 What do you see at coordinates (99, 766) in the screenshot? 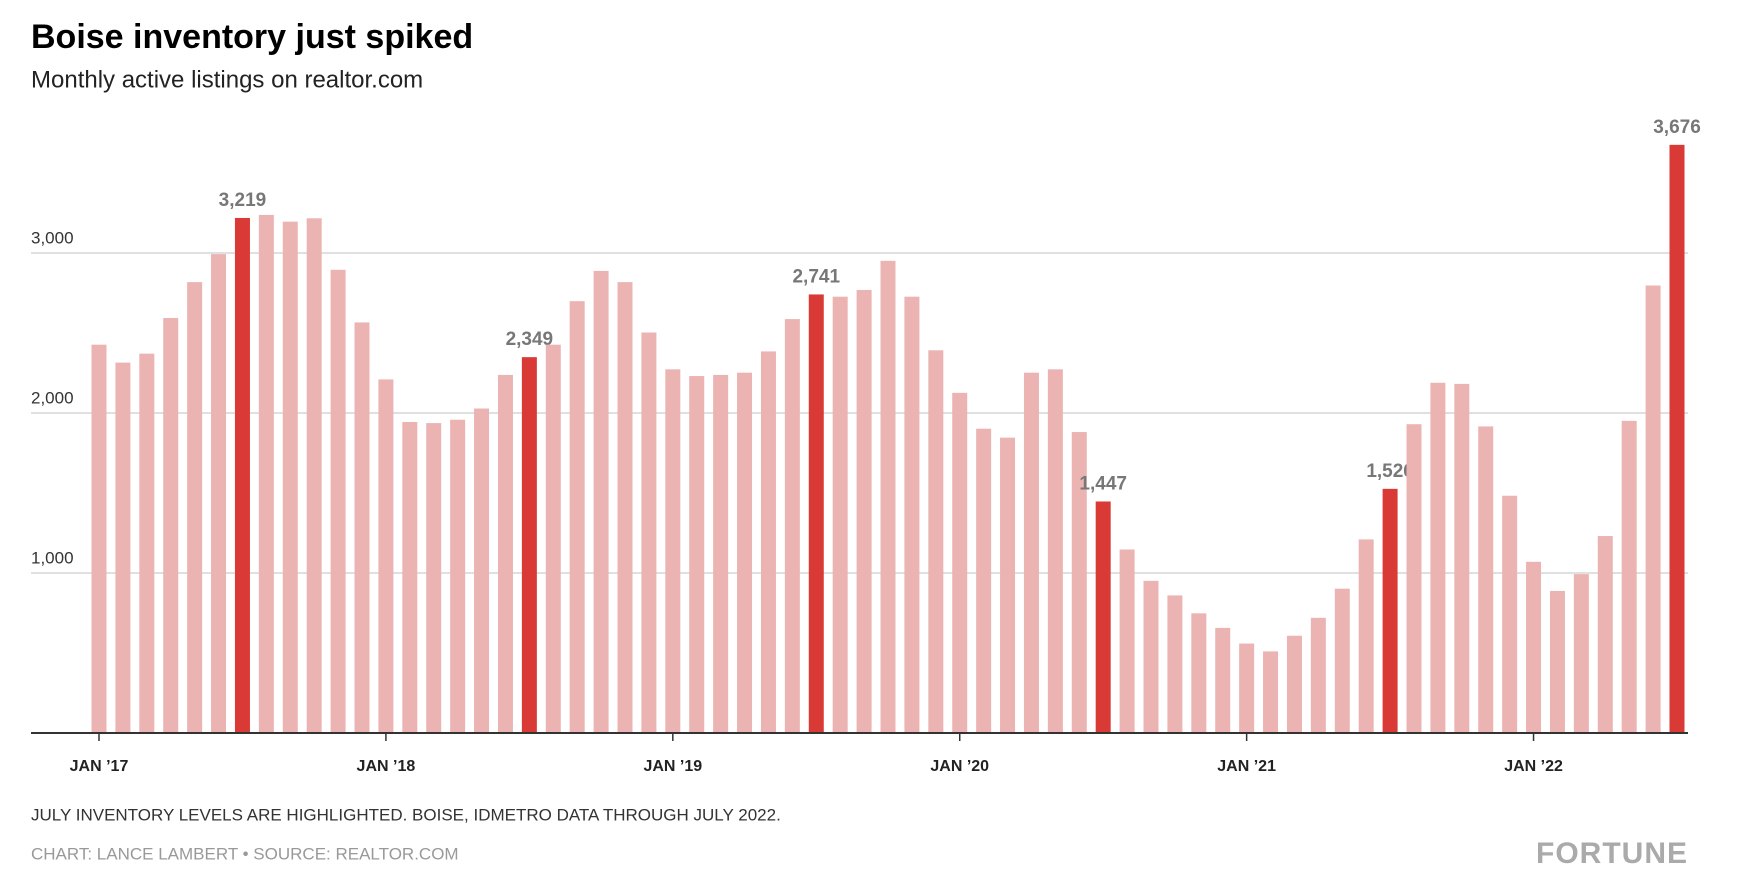
I see `x-tick-label: JAN ’17` at bounding box center [99, 766].